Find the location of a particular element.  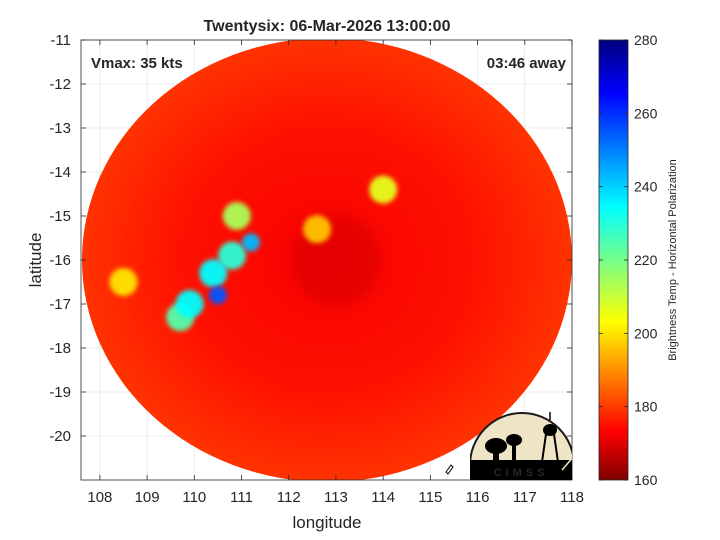

x-tick-labels: 108 109 110 111 112 113 114 115 116 117 118 is located at coordinates (335, 497).